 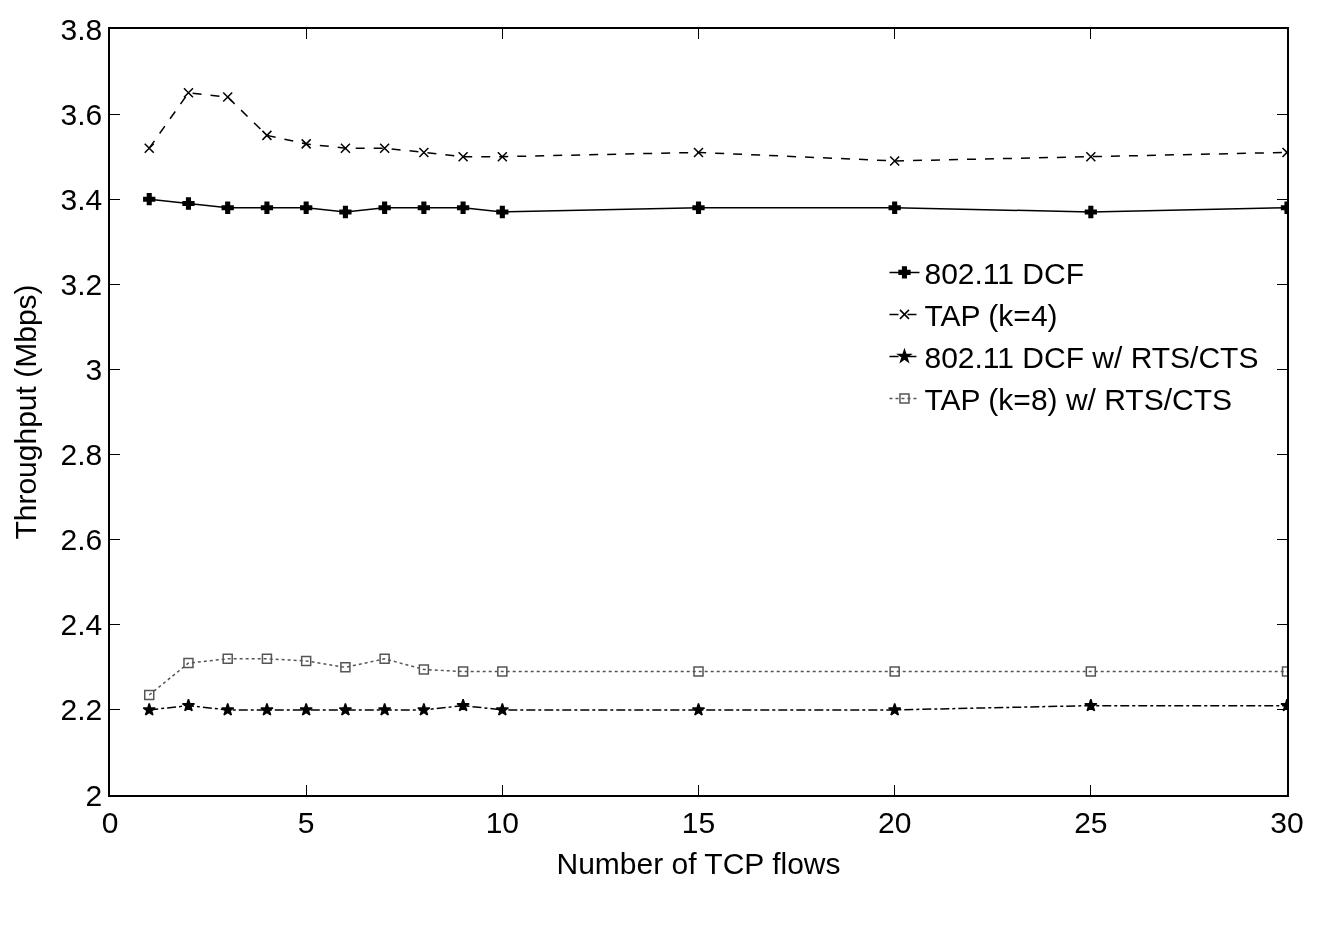 I want to click on x-tick-label: 30, so click(x=1287, y=822).